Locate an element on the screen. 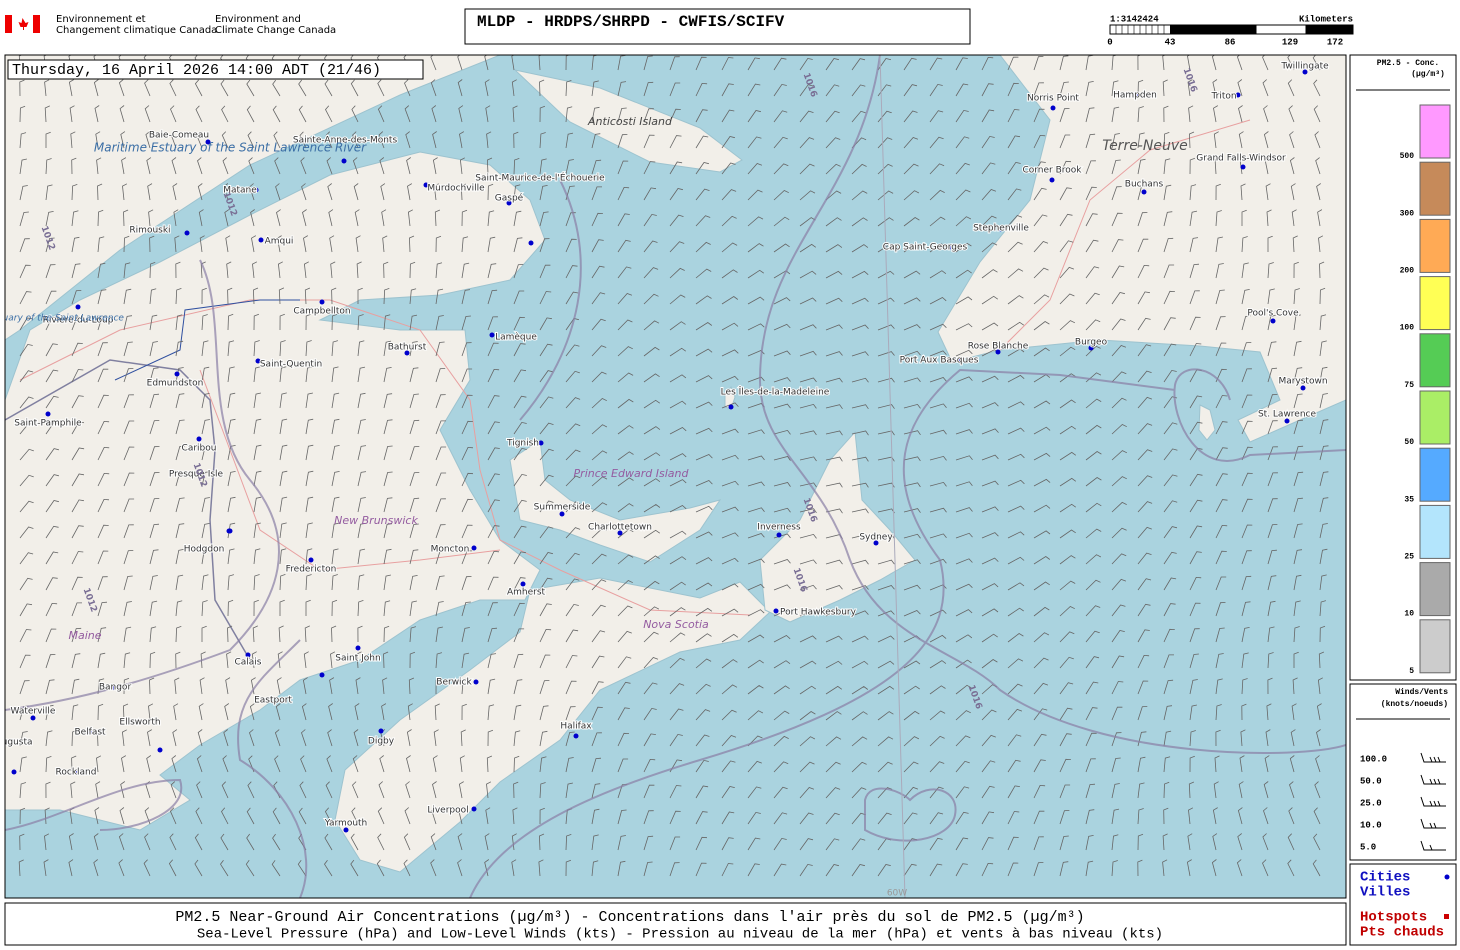 The image size is (1460, 950). level-label: 500 is located at coordinates (1407, 156).